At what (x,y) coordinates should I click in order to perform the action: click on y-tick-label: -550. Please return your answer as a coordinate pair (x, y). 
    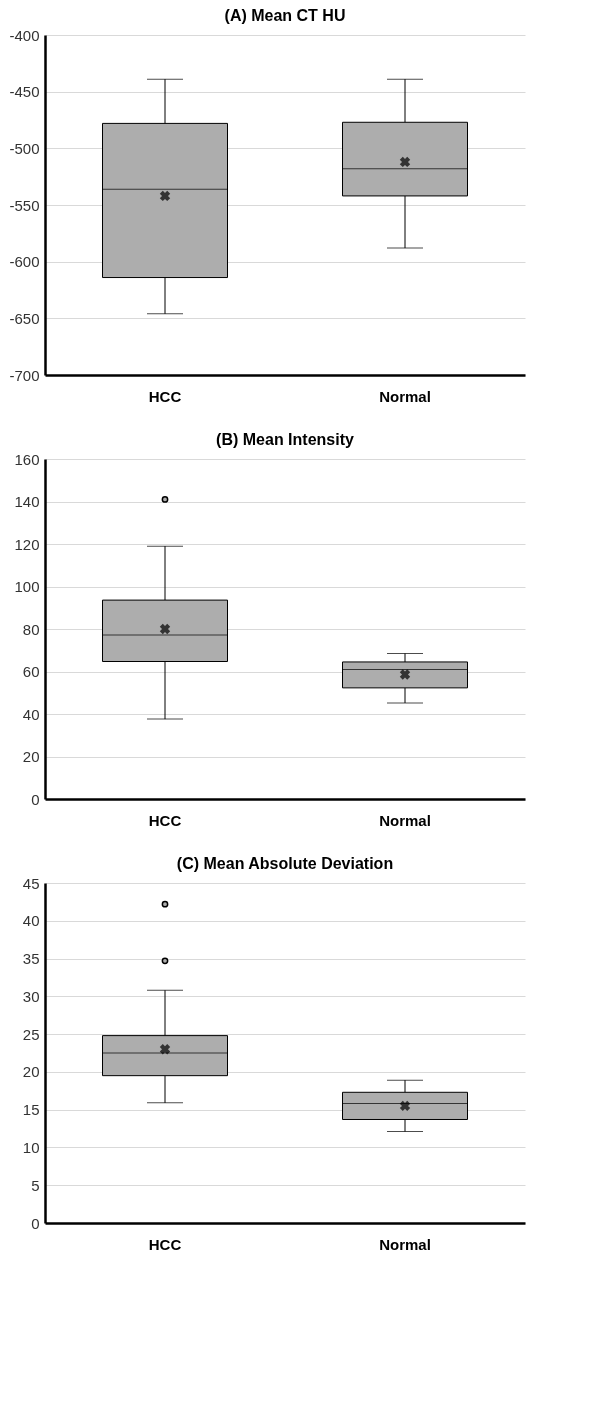
    Looking at the image, I should click on (24, 205).